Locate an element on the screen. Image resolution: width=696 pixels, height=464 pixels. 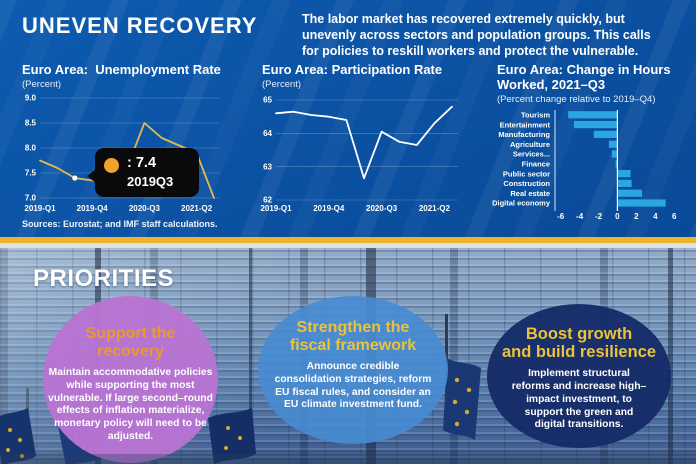
svg-text: Manufacturing is located at coordinates (524, 134).